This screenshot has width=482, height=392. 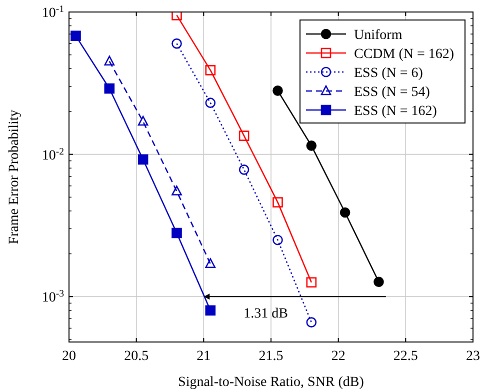 I want to click on y-axis-title: Frame Error Probability, so click(x=14, y=177).